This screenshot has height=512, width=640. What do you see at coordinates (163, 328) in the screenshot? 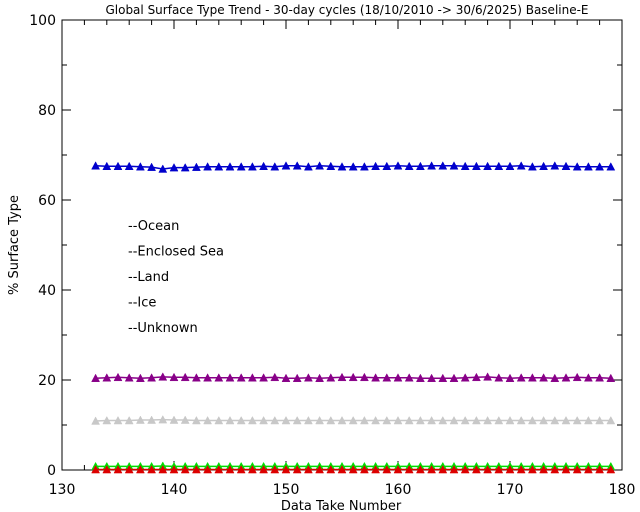
I see `legend-item: --Unknown` at bounding box center [163, 328].